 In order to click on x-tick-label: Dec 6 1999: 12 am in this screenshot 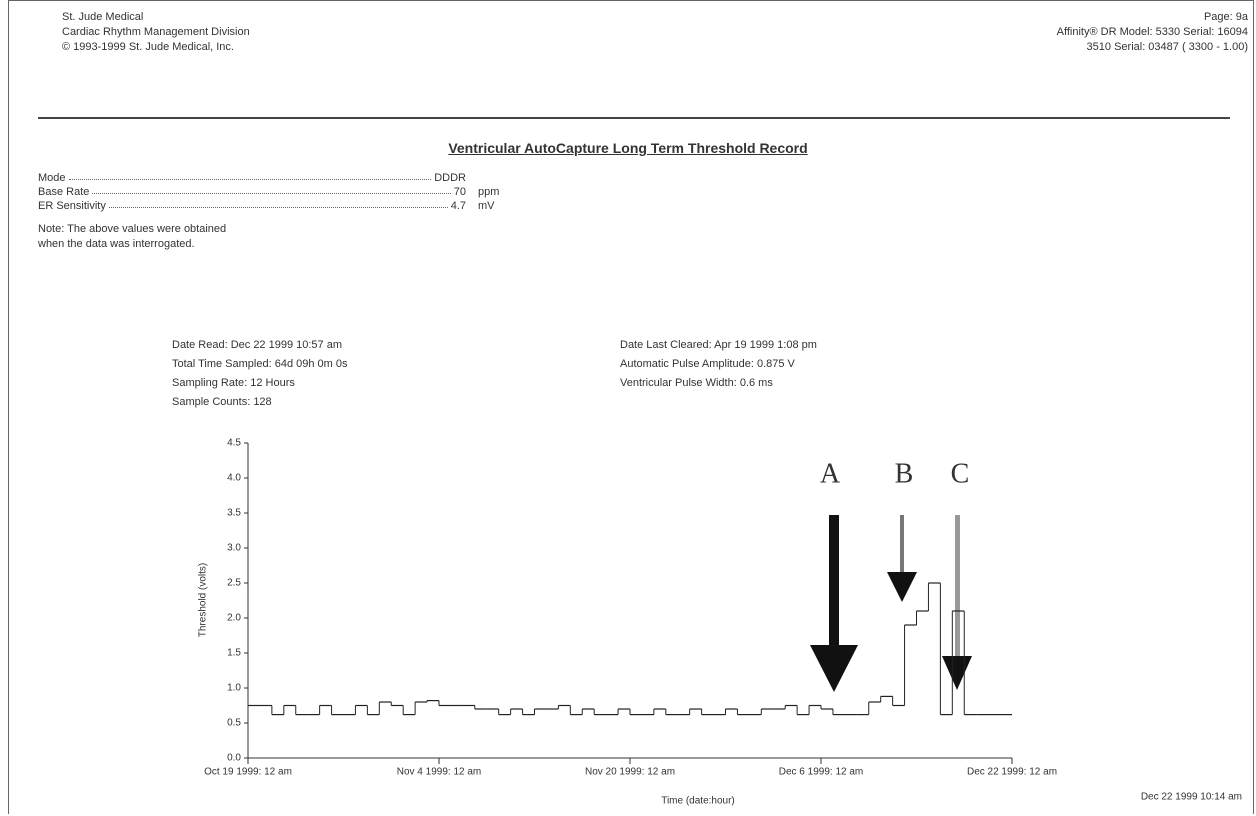, I will do `click(821, 772)`.